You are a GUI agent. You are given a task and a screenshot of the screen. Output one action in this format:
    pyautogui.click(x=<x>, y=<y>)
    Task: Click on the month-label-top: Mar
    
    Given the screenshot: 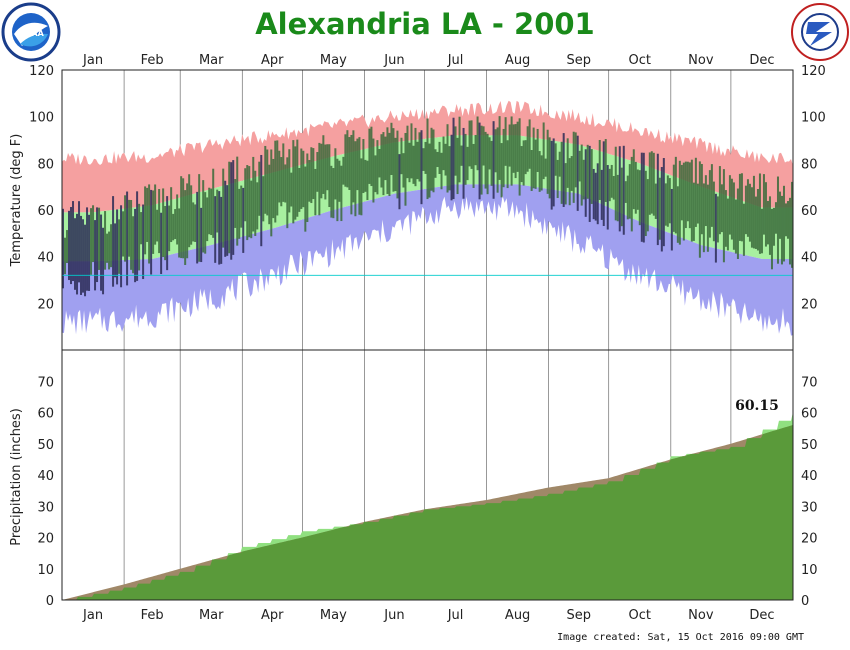 What is the action you would take?
    pyautogui.click(x=211, y=60)
    